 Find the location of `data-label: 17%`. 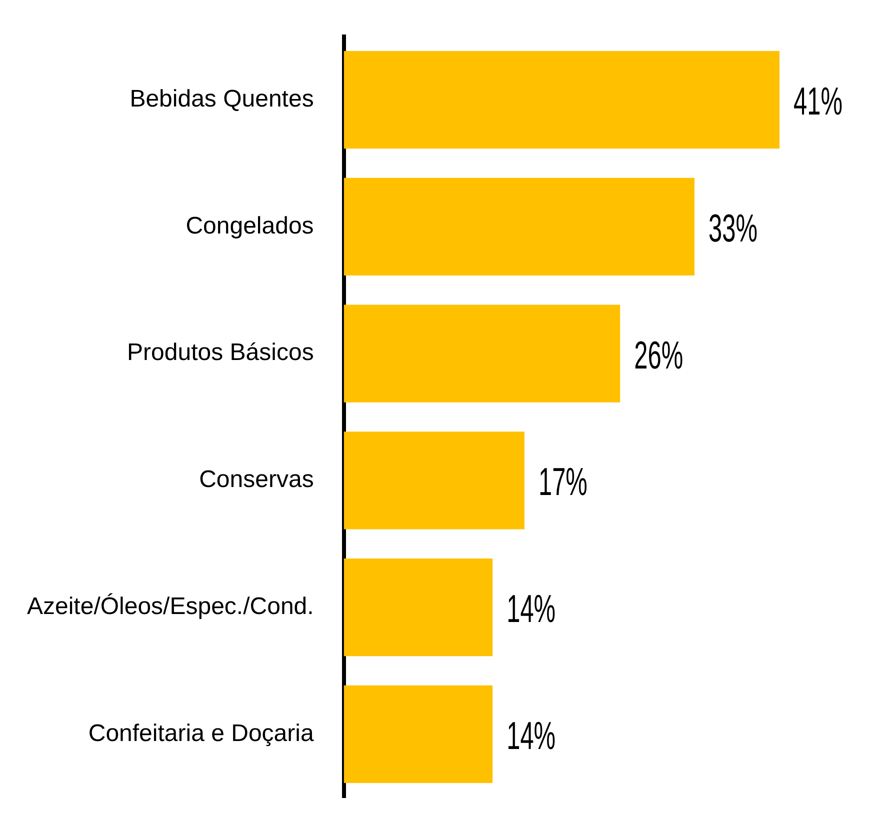

data-label: 17% is located at coordinates (563, 481).